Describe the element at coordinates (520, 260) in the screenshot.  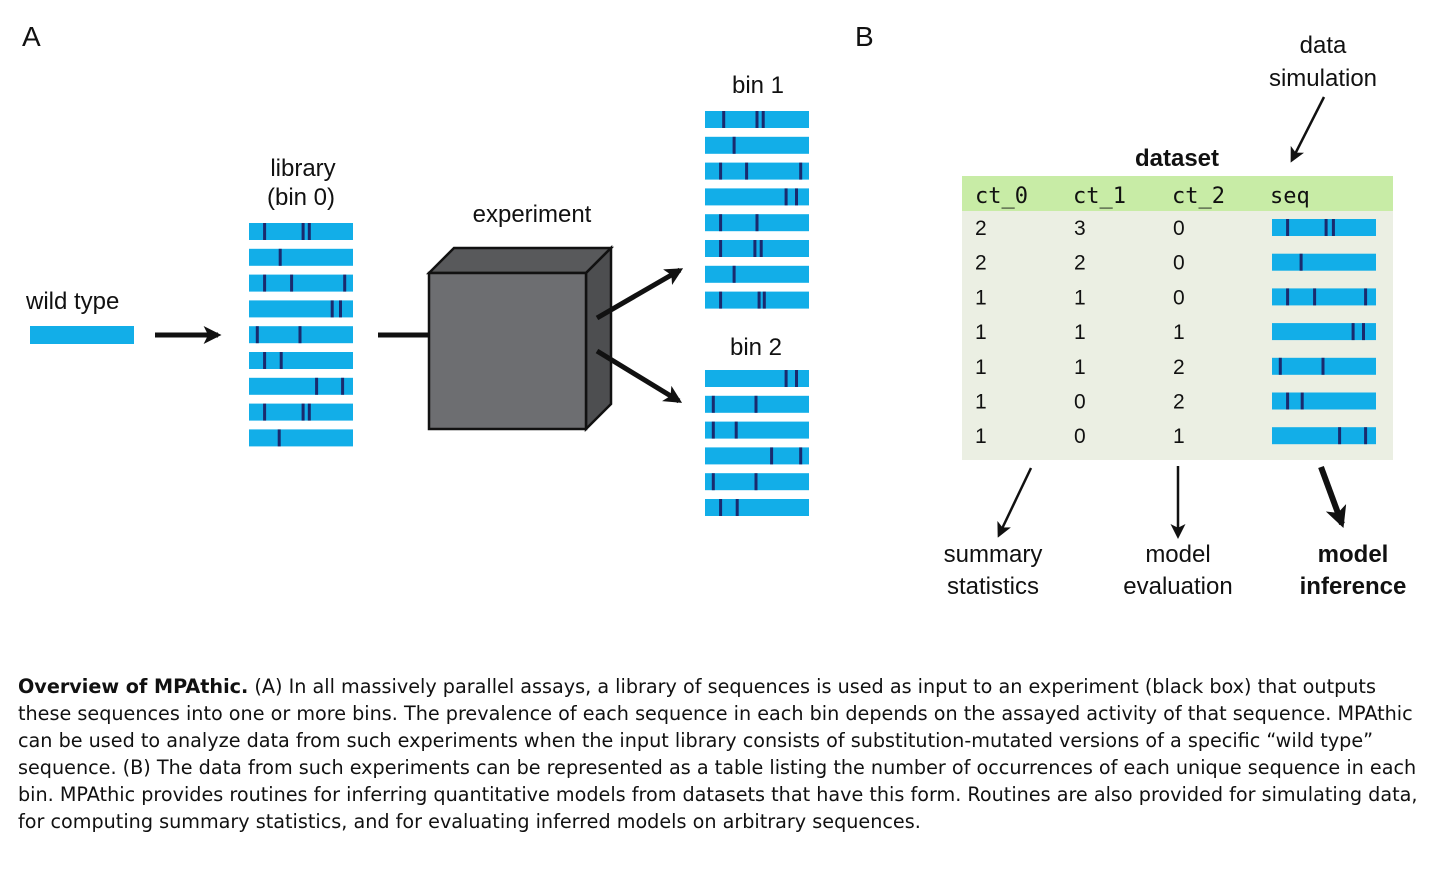
I see `experiment-box-top` at that location.